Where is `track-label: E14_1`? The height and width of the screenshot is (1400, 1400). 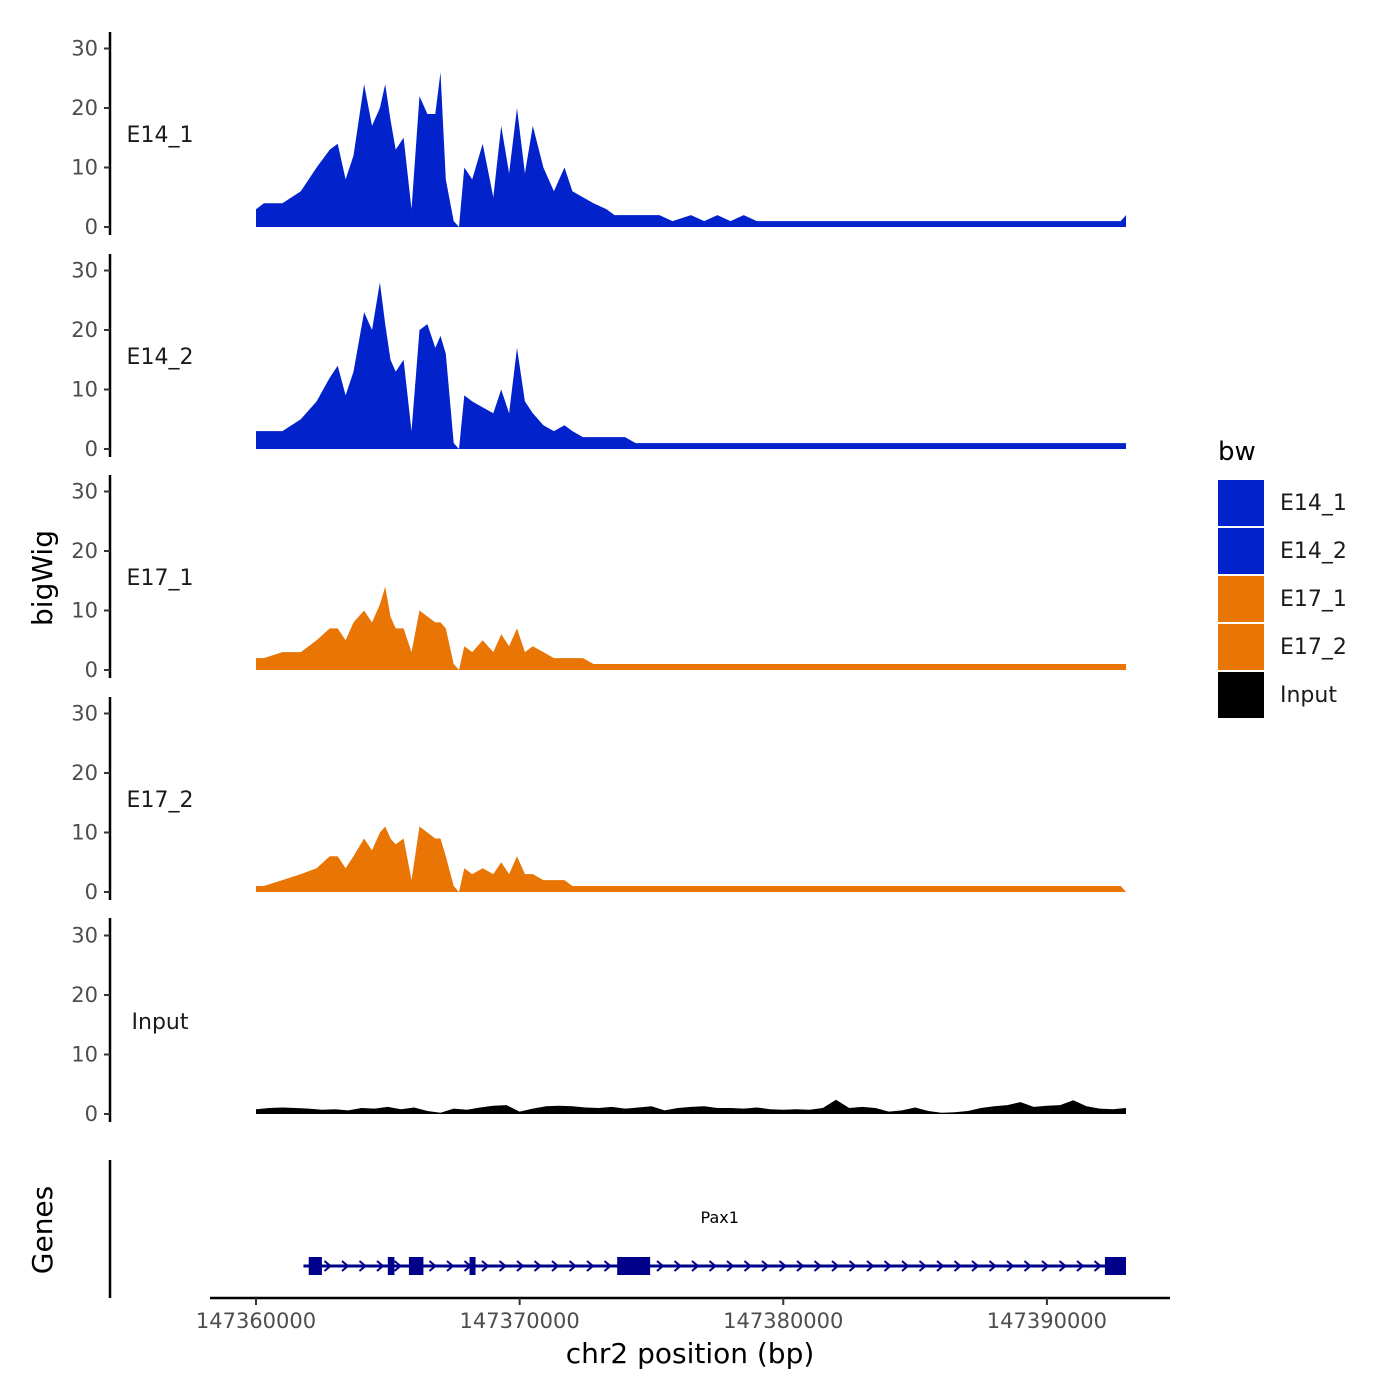 track-label: E14_1 is located at coordinates (160, 135).